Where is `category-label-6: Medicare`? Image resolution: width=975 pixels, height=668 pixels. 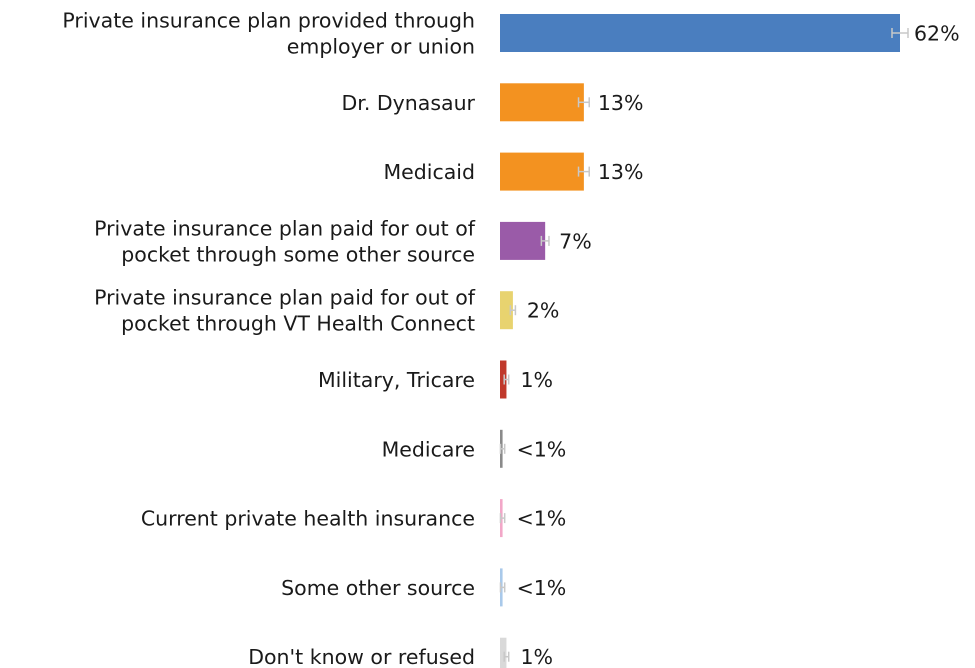
category-label-6: Medicare is located at coordinates (428, 449).